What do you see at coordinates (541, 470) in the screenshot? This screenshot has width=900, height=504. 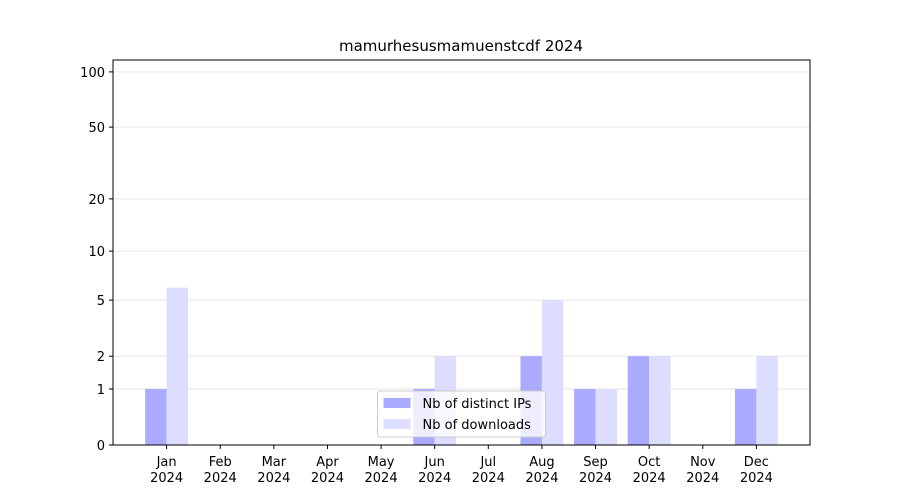 I see `x-tick-label: Aug 2024` at bounding box center [541, 470].